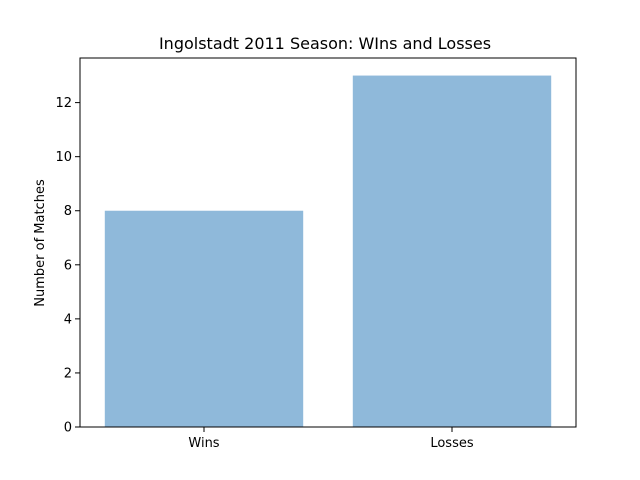 Image resolution: width=640 pixels, height=480 pixels. I want to click on y-axis-label: Number of Matches, so click(40, 243).